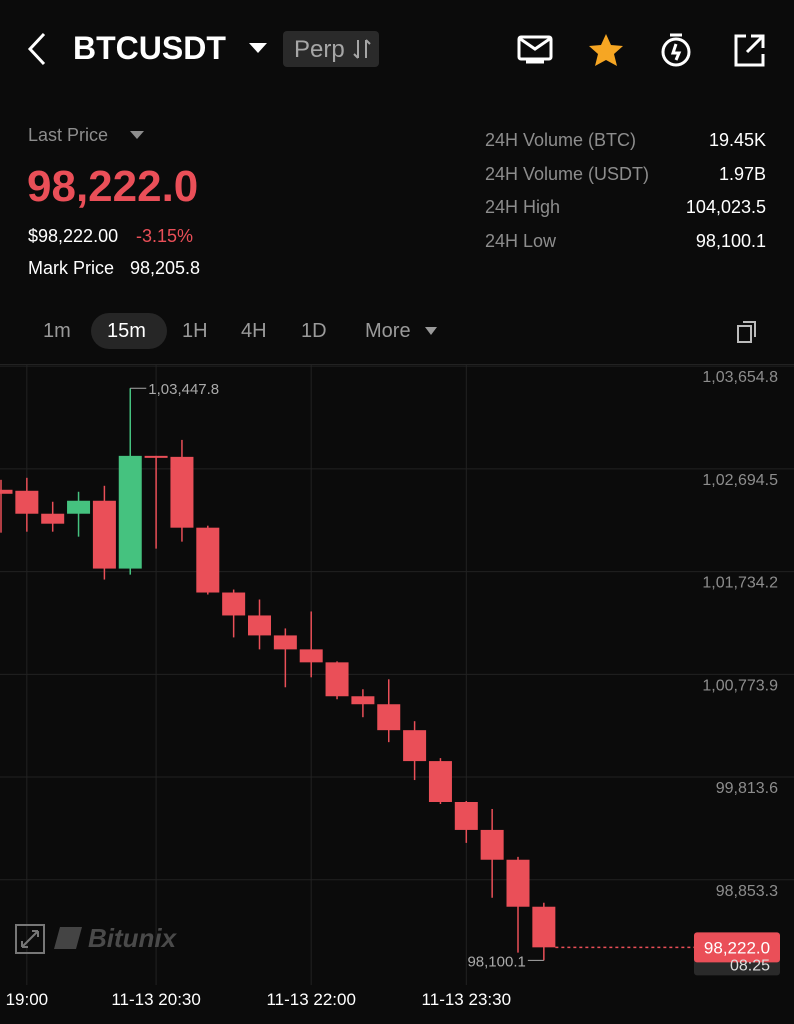 The image size is (794, 1024). I want to click on countdown: 08:25, so click(750, 965).